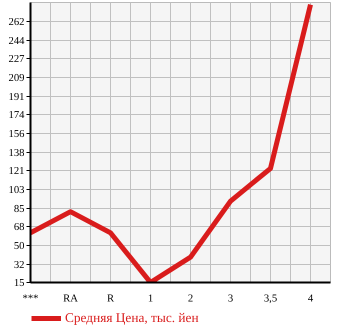 The height and width of the screenshot is (335, 345). What do you see at coordinates (17, 115) in the screenshot?
I see `y-tick-label: 174` at bounding box center [17, 115].